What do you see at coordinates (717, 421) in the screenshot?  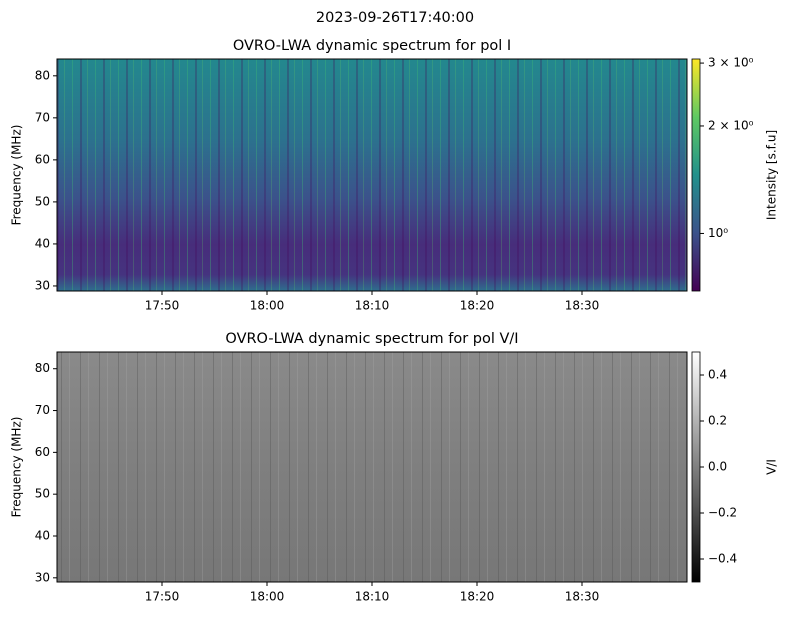 I see `colorbar-tick-label: 0.2` at bounding box center [717, 421].